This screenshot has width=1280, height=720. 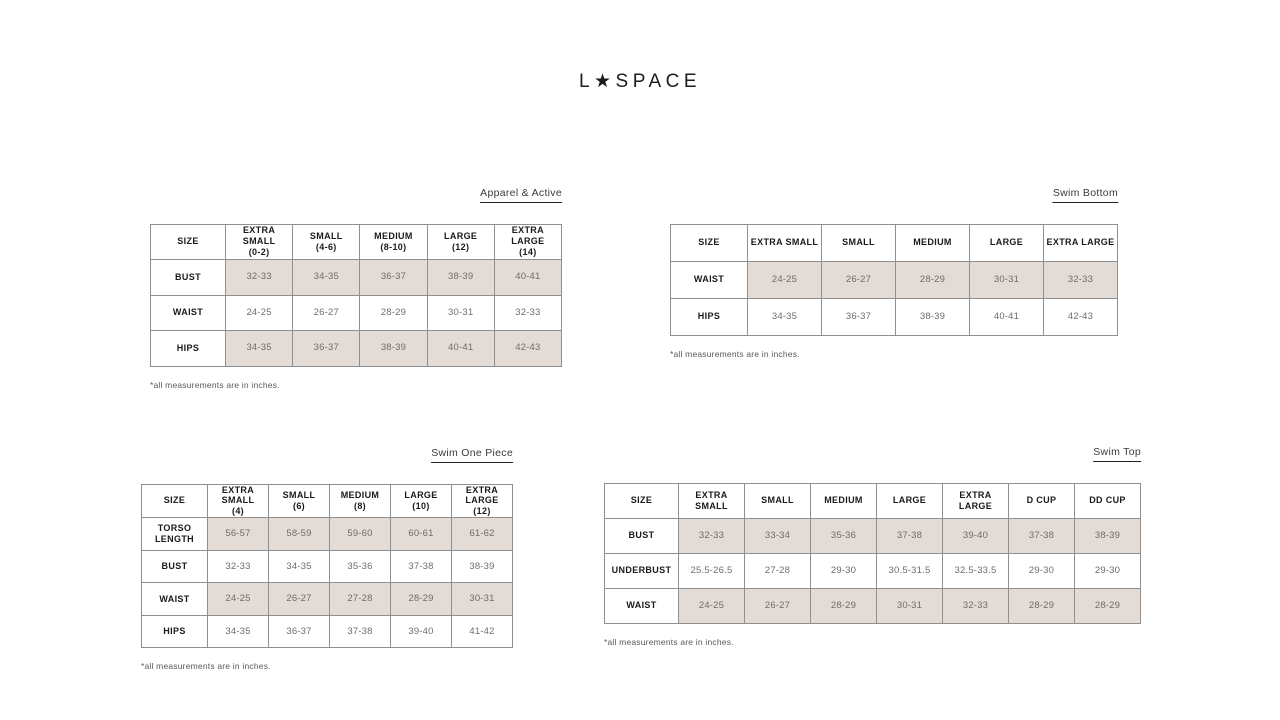 I want to click on column-header: EXTRA LARGE (12), so click(x=482, y=501).